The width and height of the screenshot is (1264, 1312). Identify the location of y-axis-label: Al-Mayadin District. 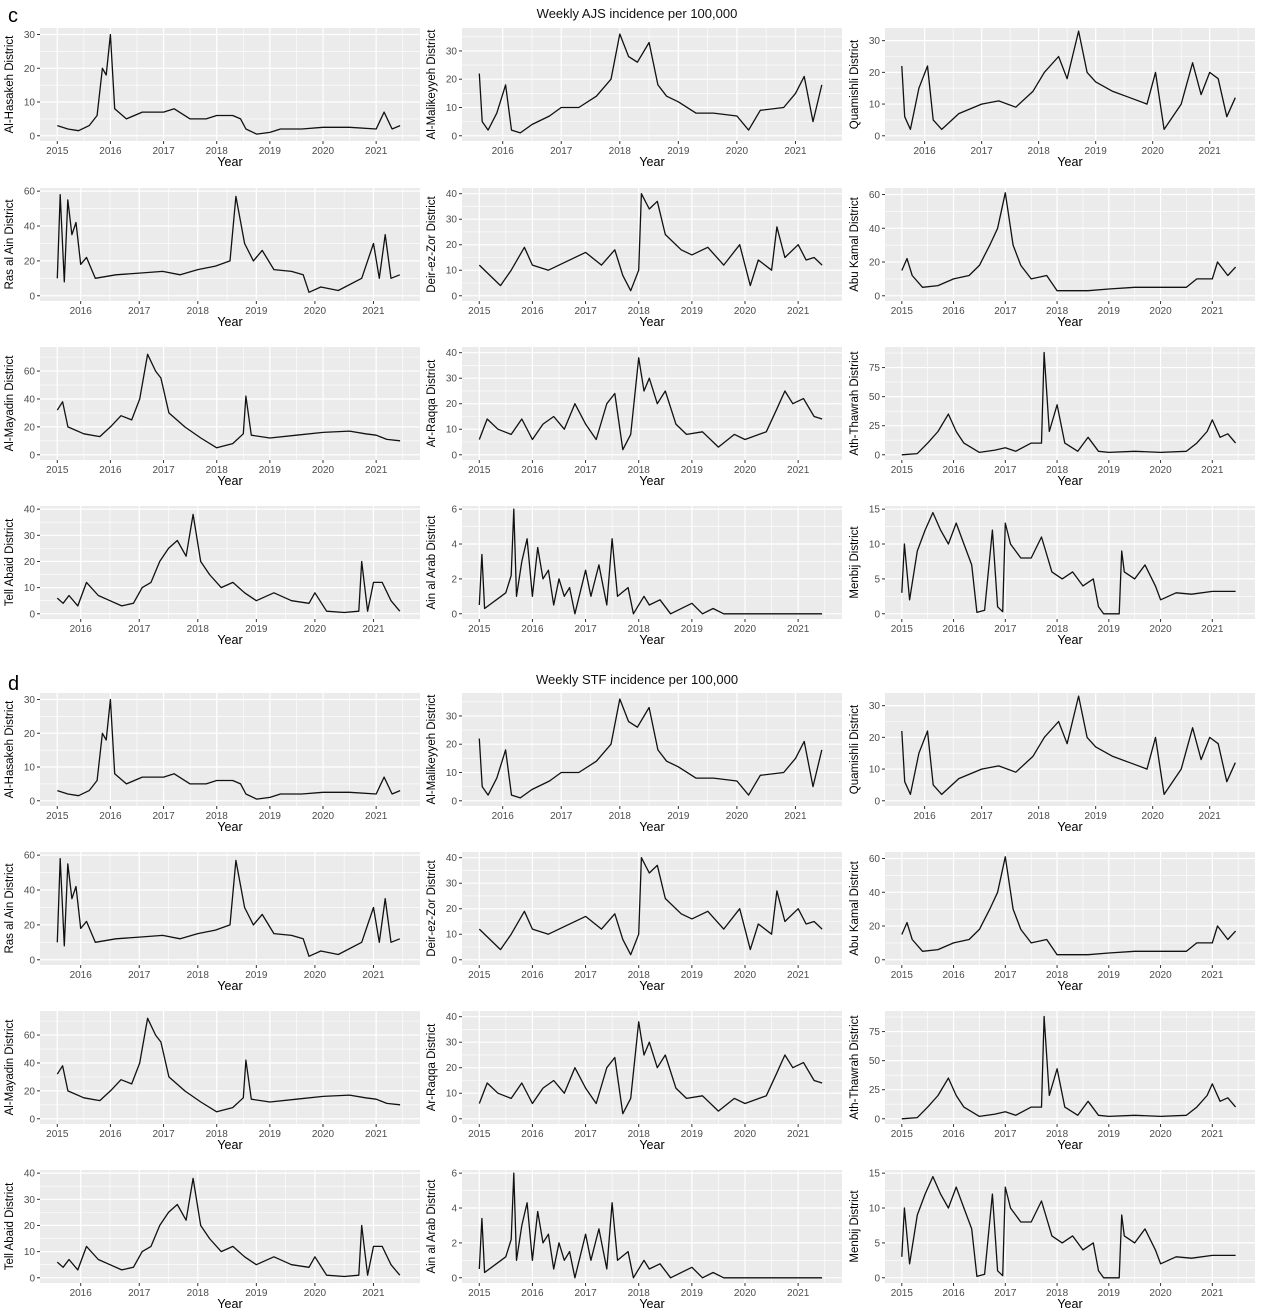
(10, 403).